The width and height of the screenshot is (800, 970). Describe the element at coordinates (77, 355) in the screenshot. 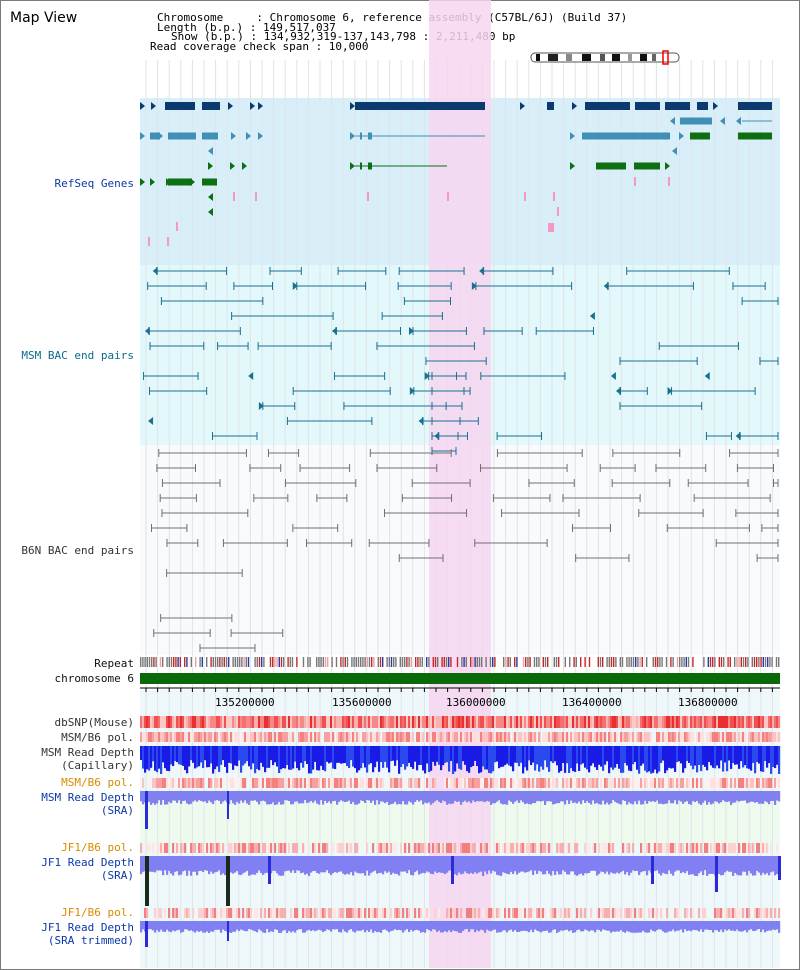

I see `track-label-msm-bac: MSM BAC end pairs` at that location.